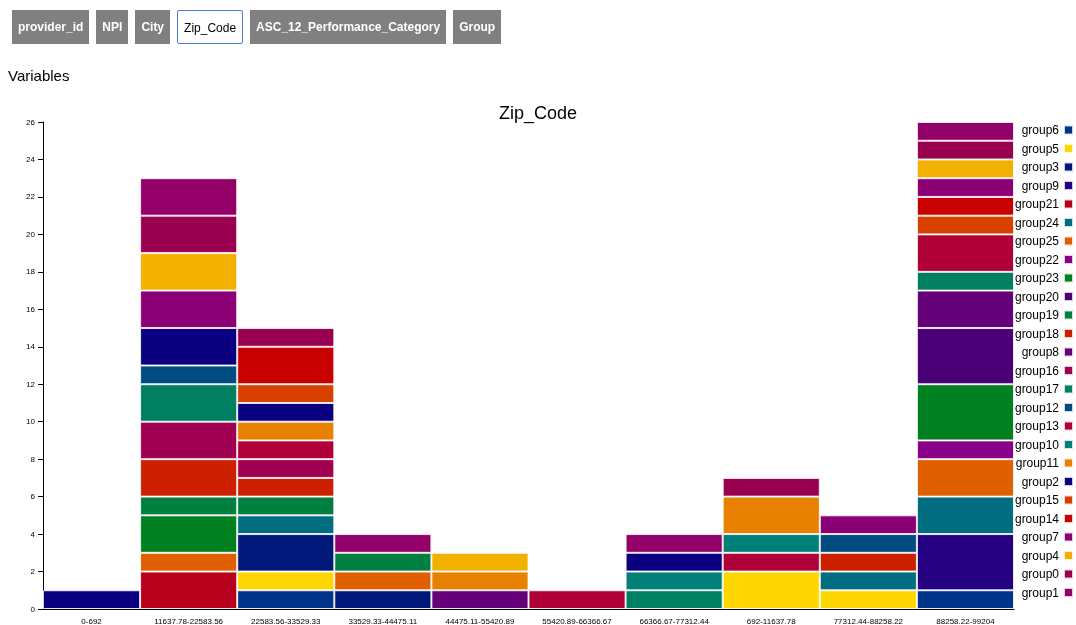 This screenshot has height=625, width=1076. I want to click on legend-label: group17, so click(1037, 389).